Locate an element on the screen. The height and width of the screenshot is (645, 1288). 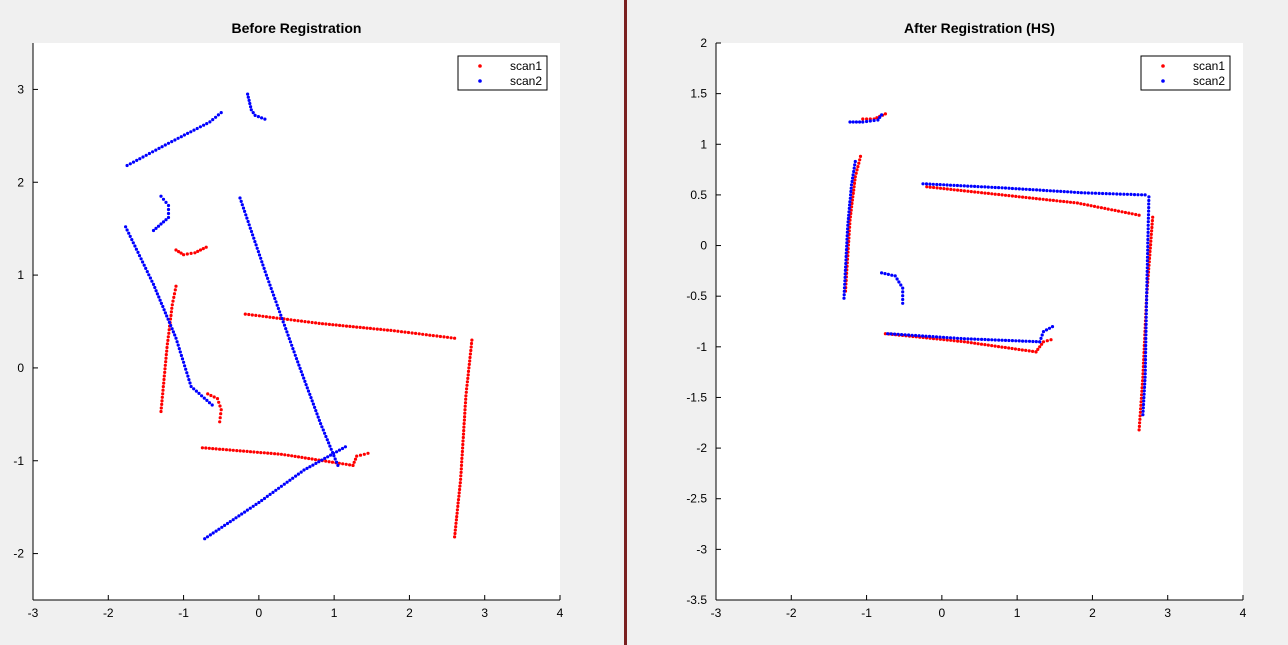
x-tick-label: 0 is located at coordinates (259, 613).